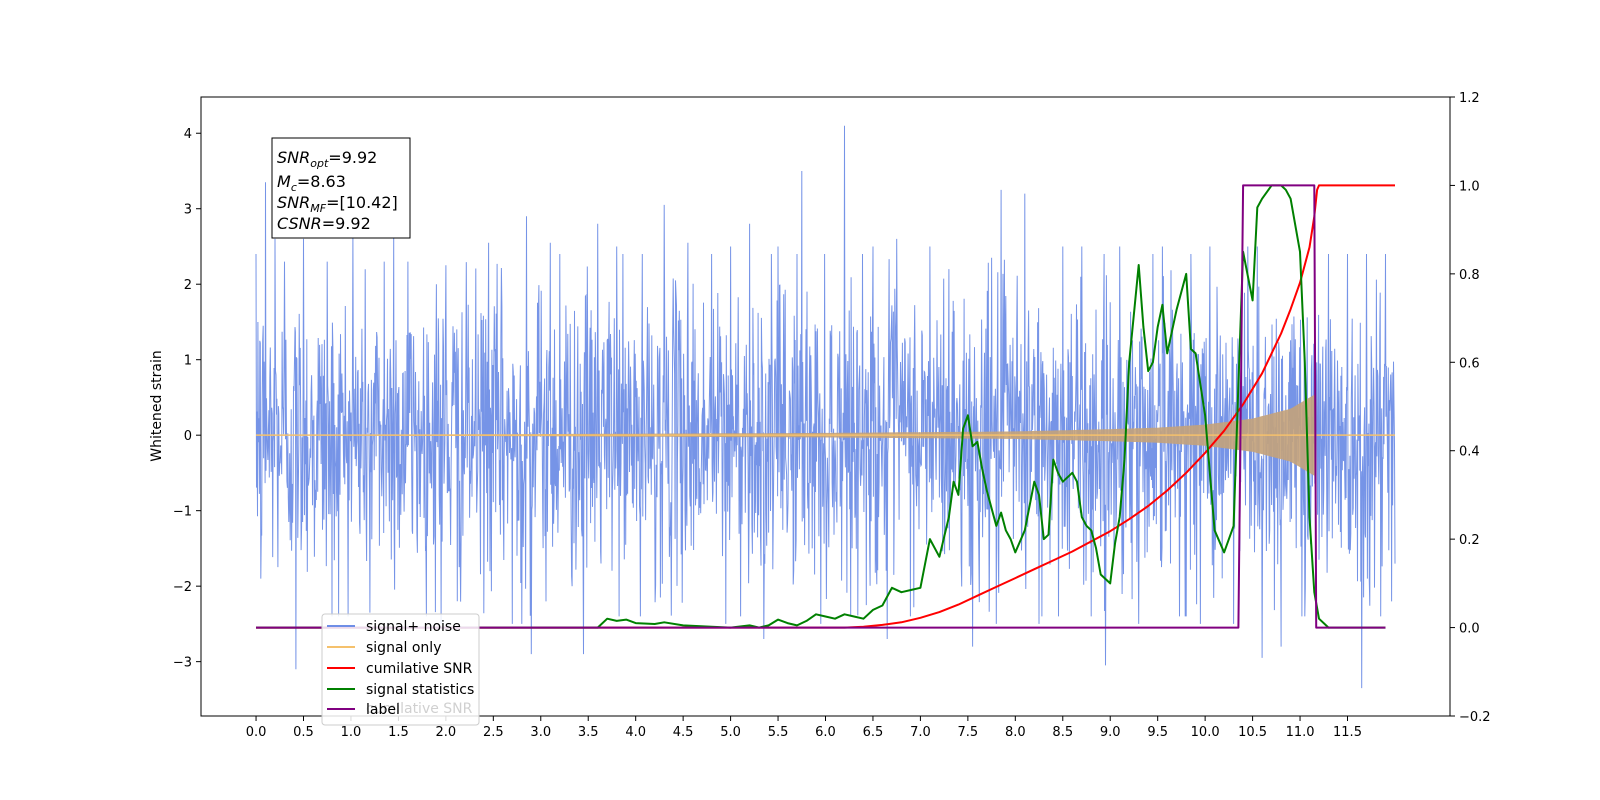 The image size is (1600, 800). Describe the element at coordinates (1475, 717) in the screenshot. I see `y-right-tick-label: −0.2` at that location.